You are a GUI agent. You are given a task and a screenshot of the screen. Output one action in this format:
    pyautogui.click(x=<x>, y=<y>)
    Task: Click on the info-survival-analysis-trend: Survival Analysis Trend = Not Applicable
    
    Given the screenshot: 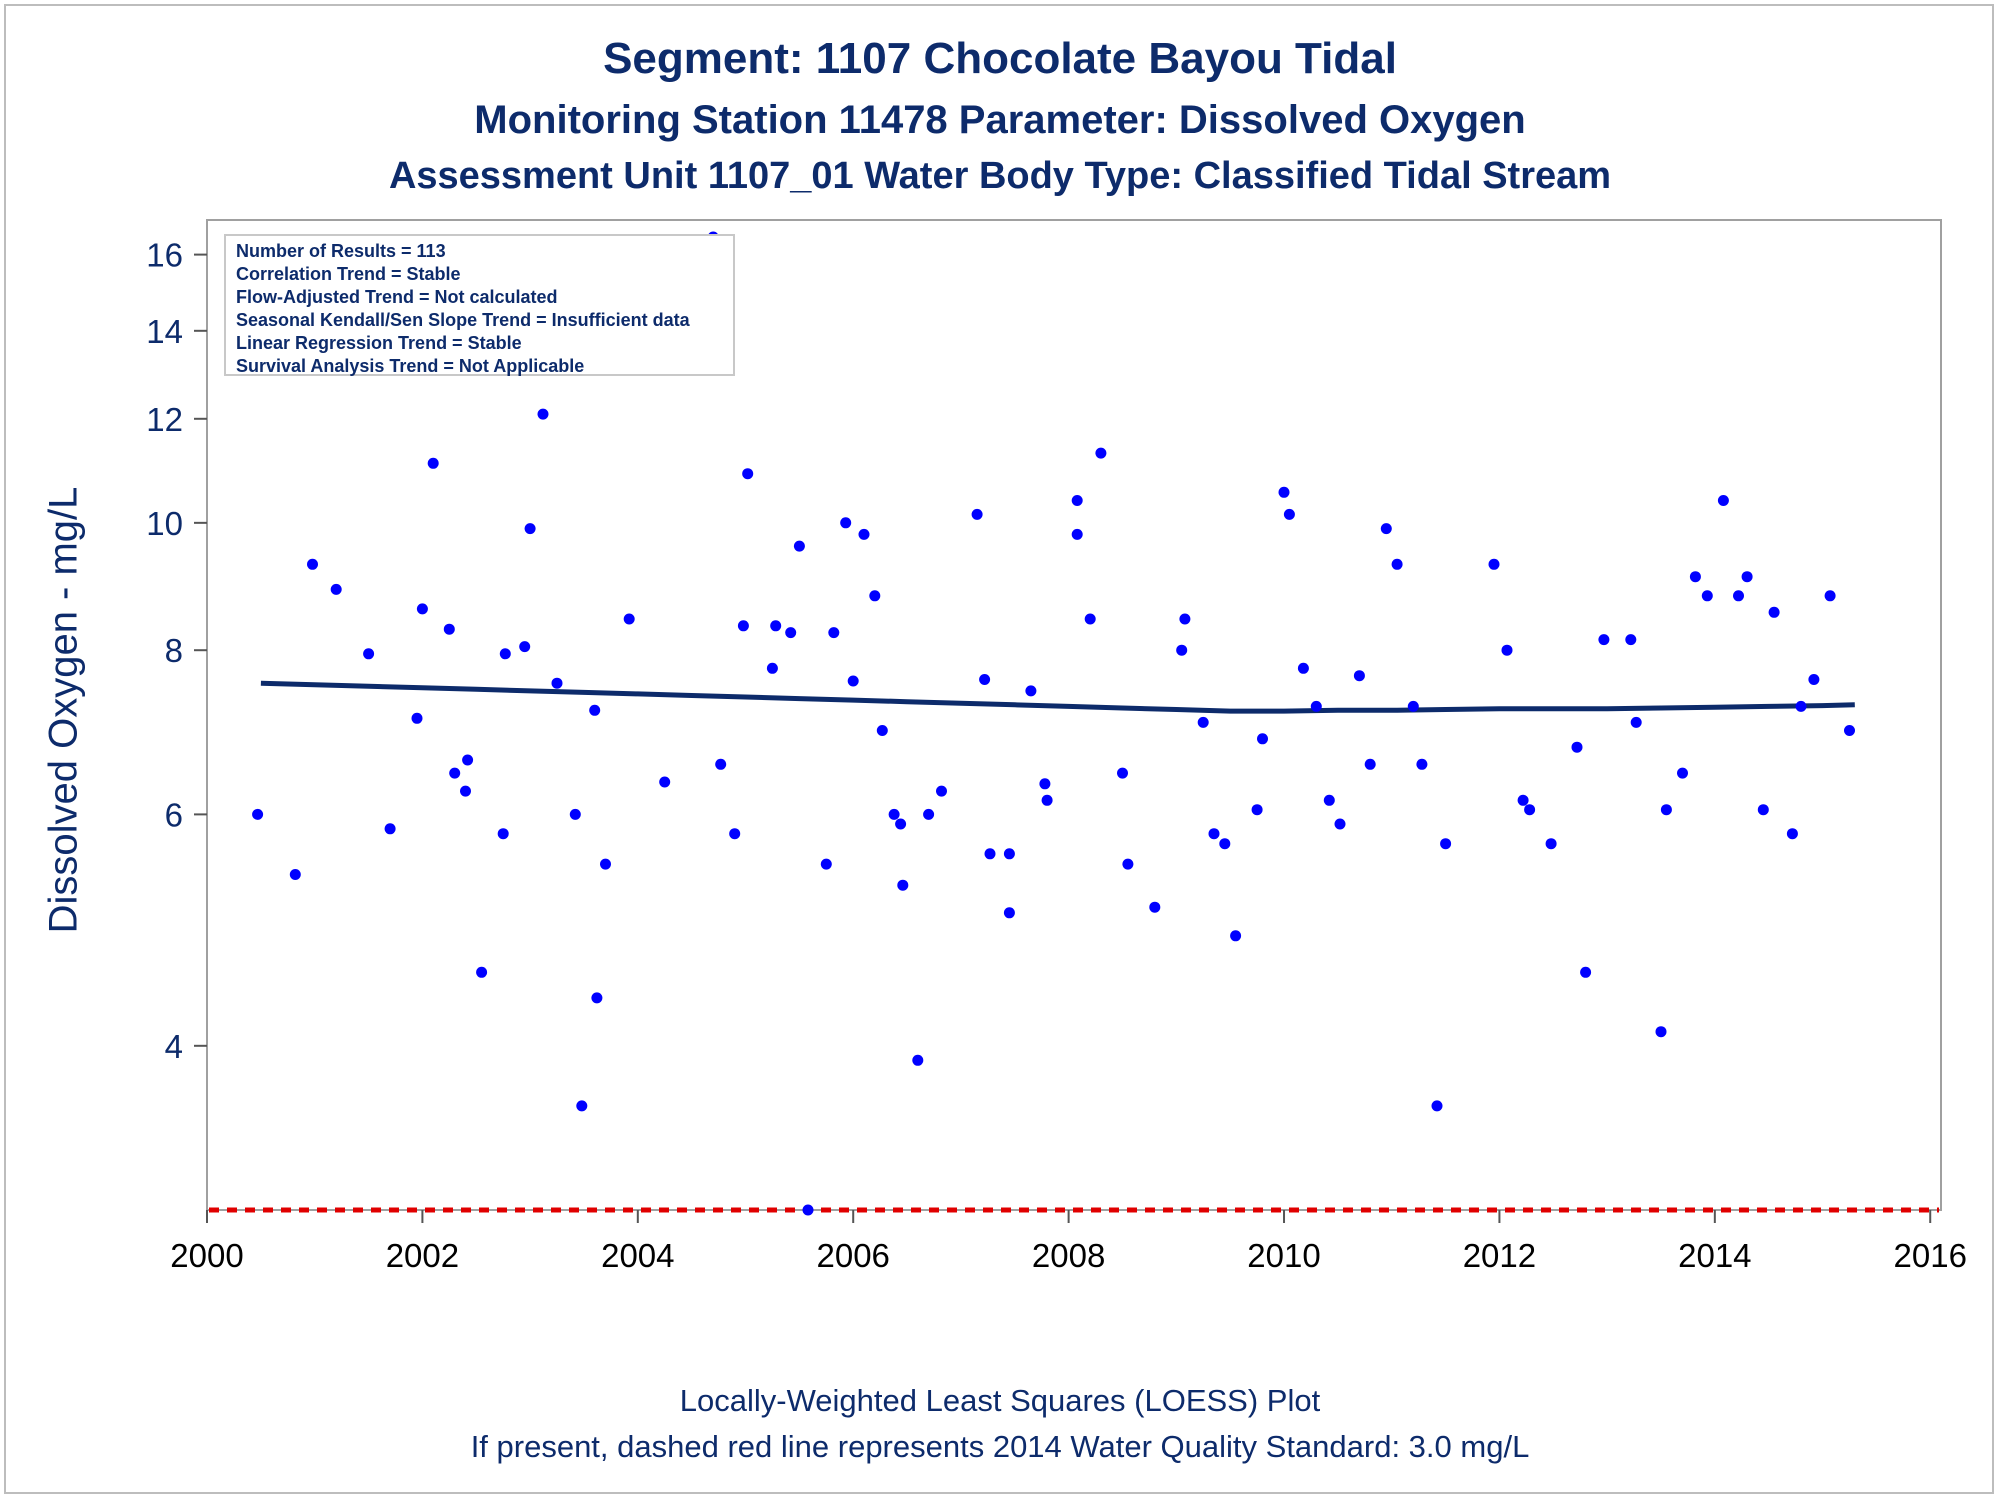 What is the action you would take?
    pyautogui.click(x=410, y=366)
    